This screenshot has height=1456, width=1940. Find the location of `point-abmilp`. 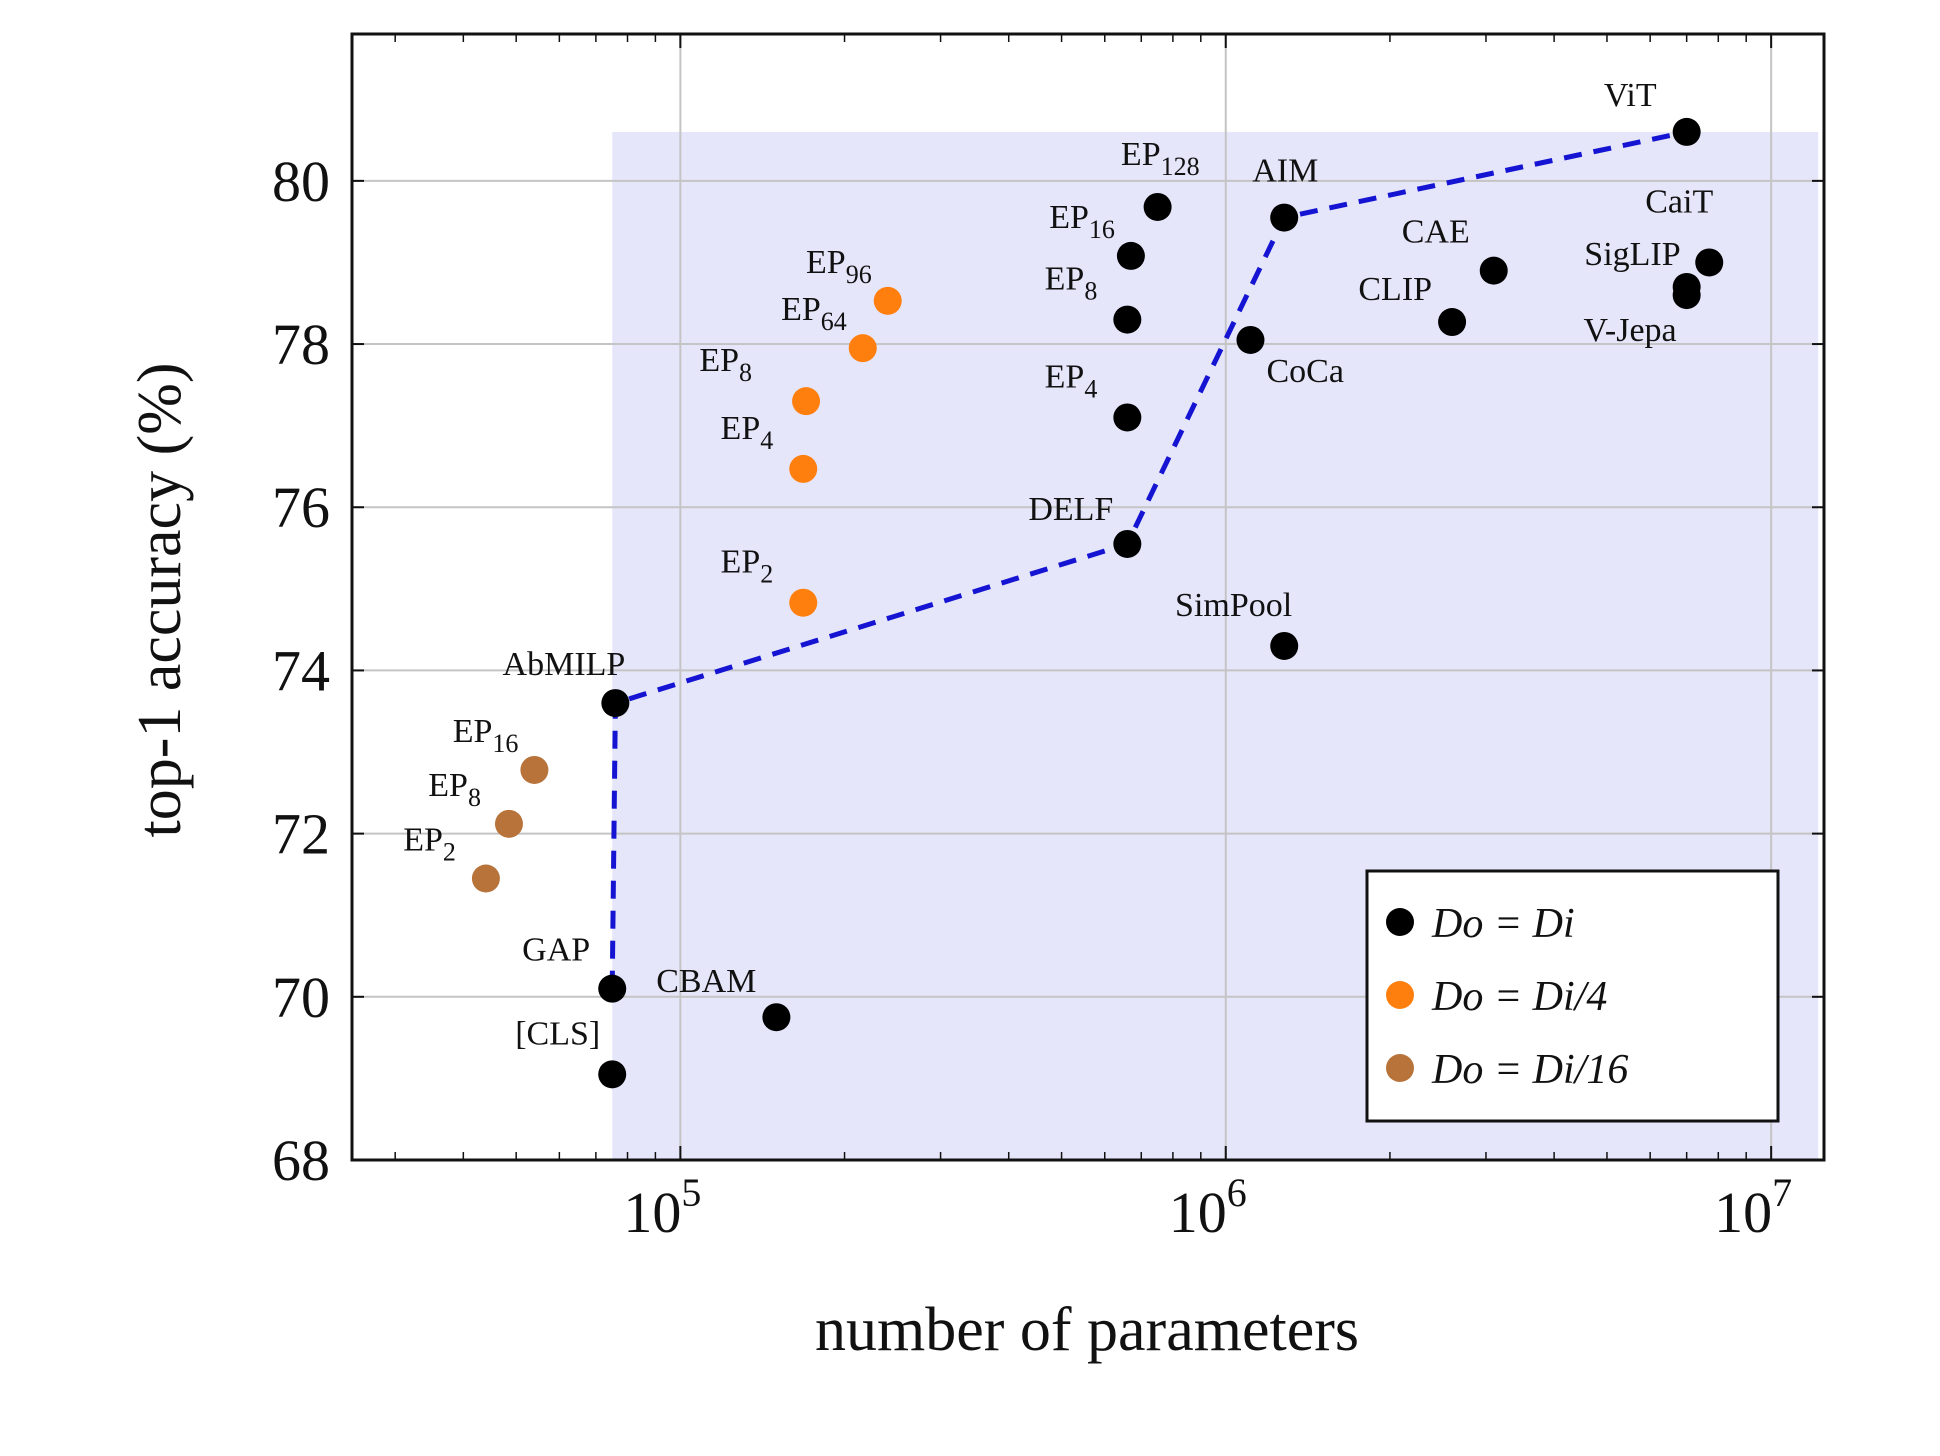

point-abmilp is located at coordinates (615, 703).